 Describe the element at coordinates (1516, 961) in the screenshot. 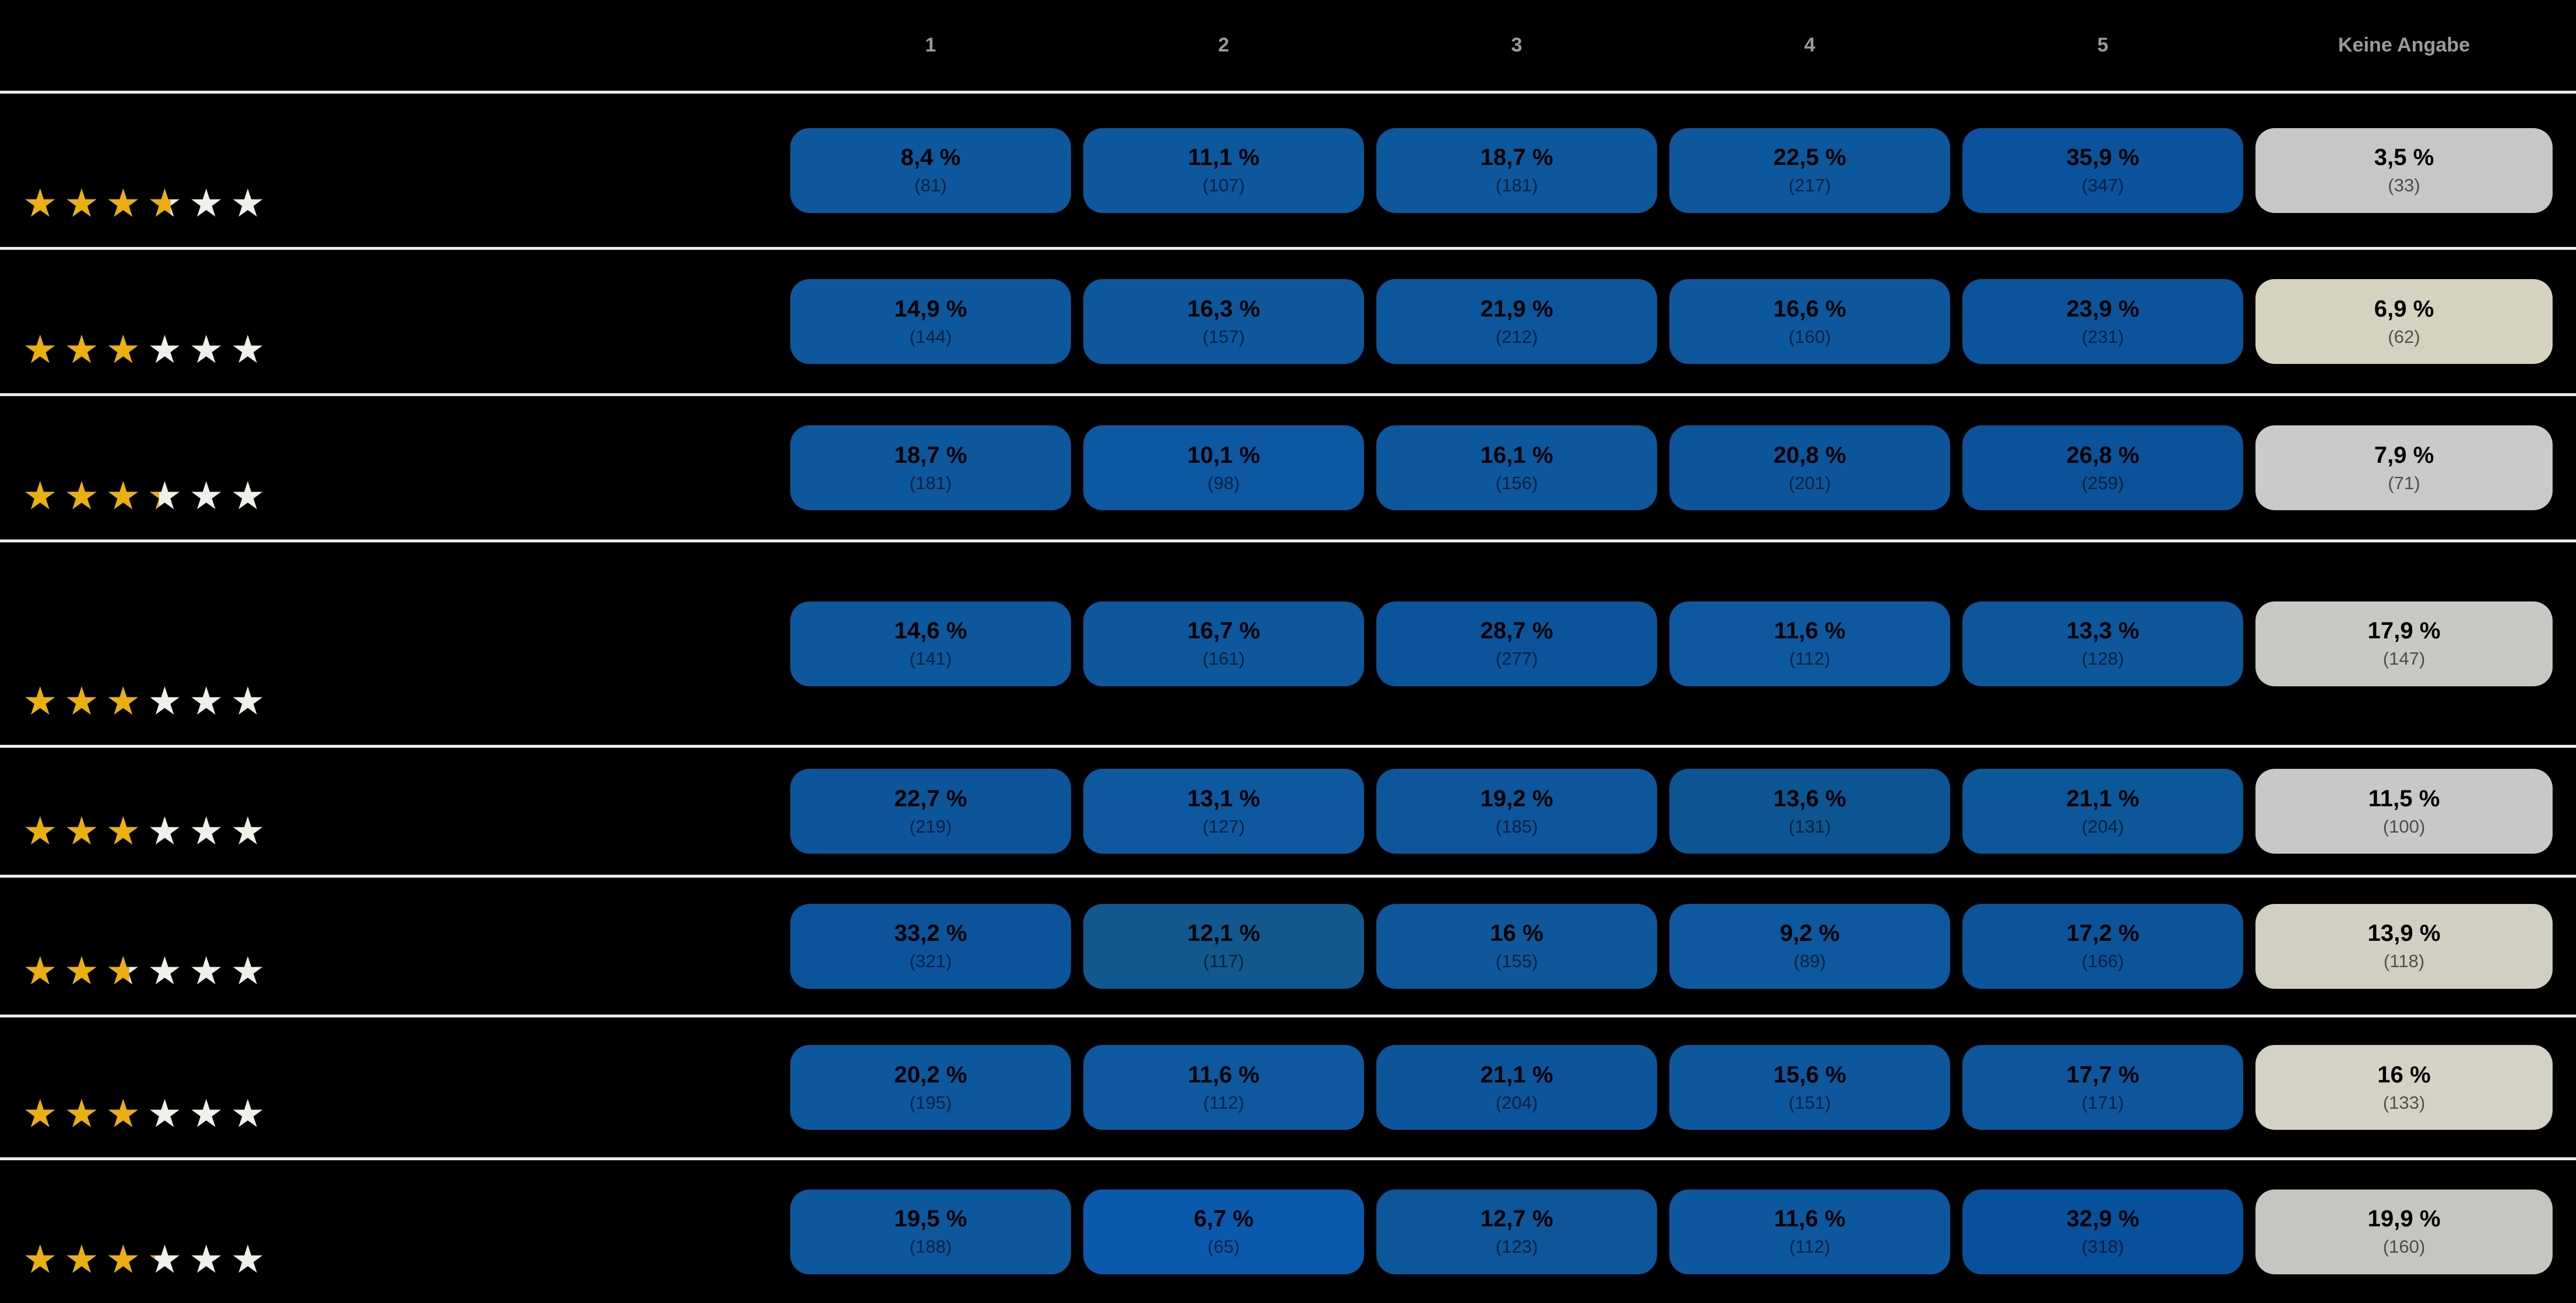

I see `cell-count: (155)` at that location.